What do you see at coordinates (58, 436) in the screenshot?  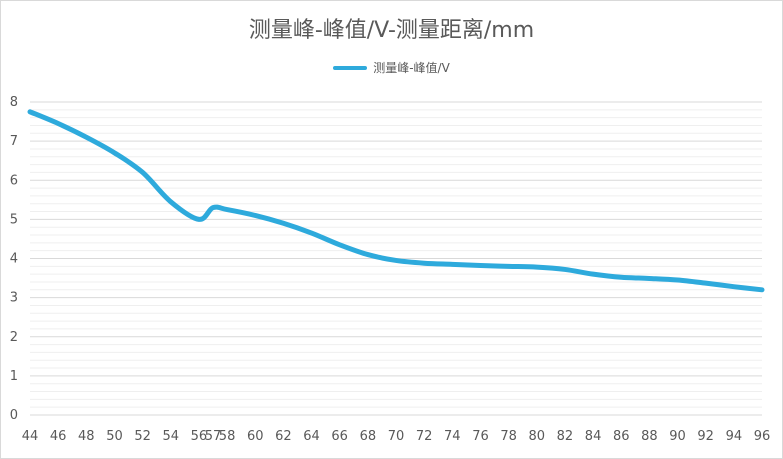 I see `x-tick-label: 46` at bounding box center [58, 436].